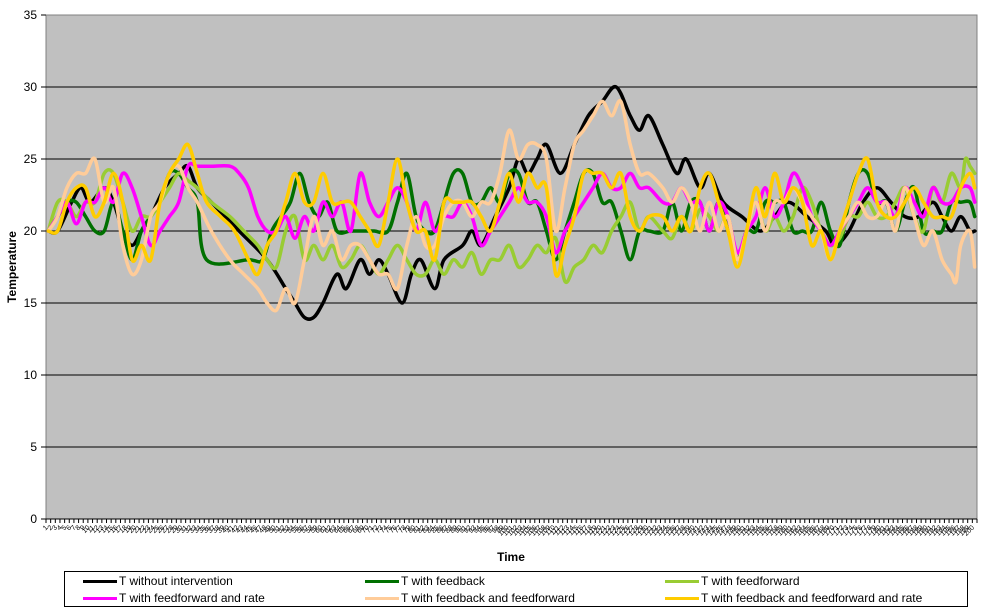  Describe the element at coordinates (440, 529) in the screenshot. I see `x-tick-label: 86` at that location.